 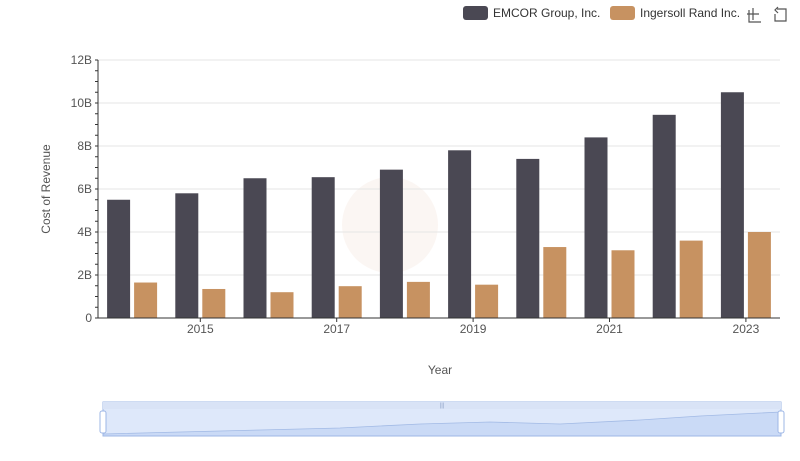 I want to click on y-tick-label: 6B, so click(x=84, y=189).